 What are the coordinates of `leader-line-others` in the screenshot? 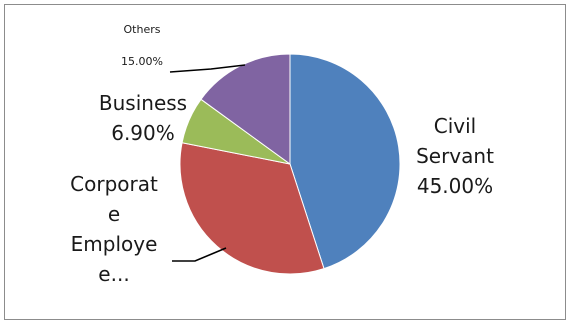 It's located at (207, 68).